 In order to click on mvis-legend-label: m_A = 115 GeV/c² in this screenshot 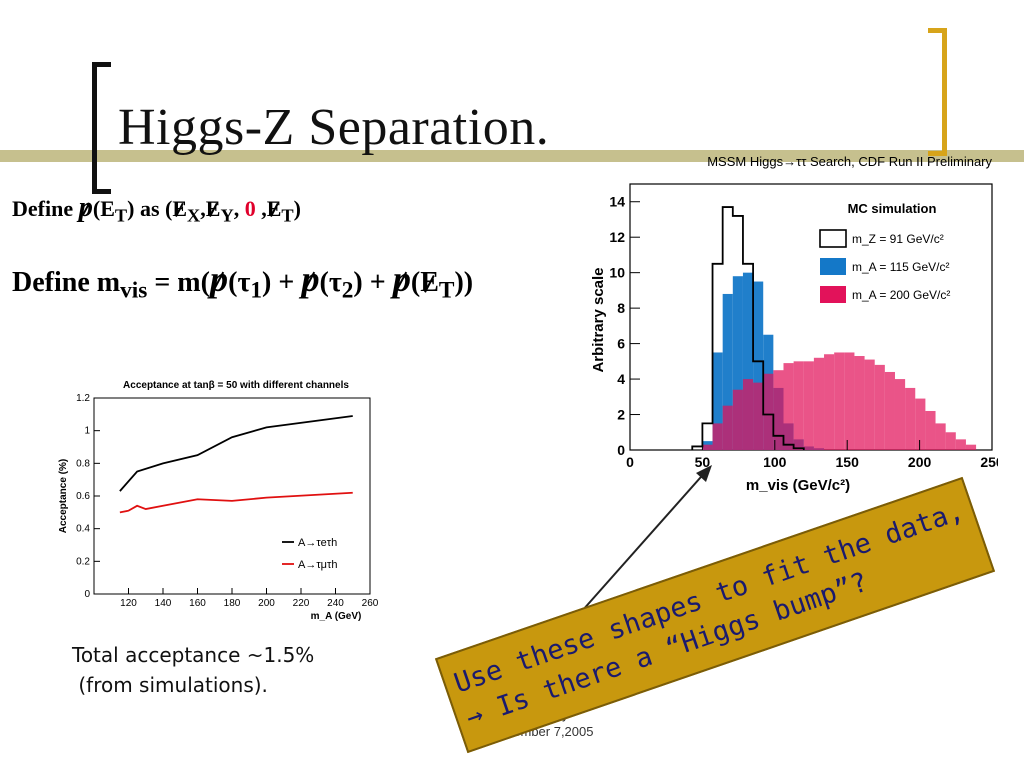, I will do `click(901, 267)`.